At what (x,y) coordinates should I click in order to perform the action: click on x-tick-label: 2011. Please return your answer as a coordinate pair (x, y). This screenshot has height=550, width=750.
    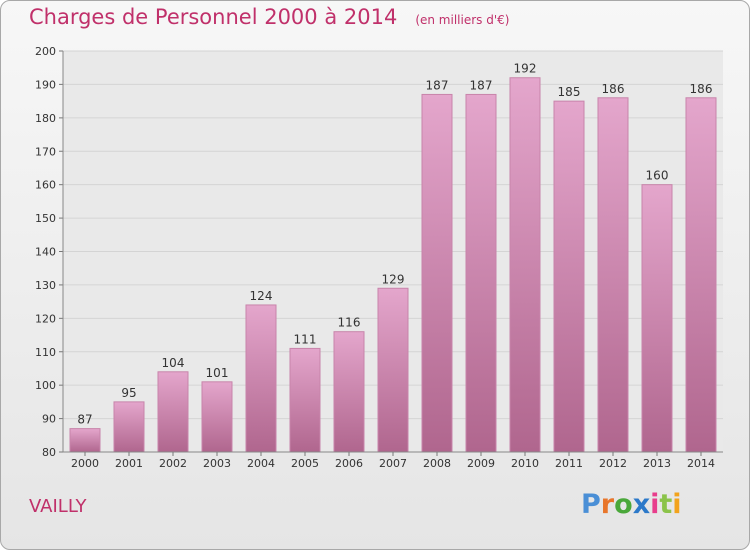
    Looking at the image, I should click on (569, 463).